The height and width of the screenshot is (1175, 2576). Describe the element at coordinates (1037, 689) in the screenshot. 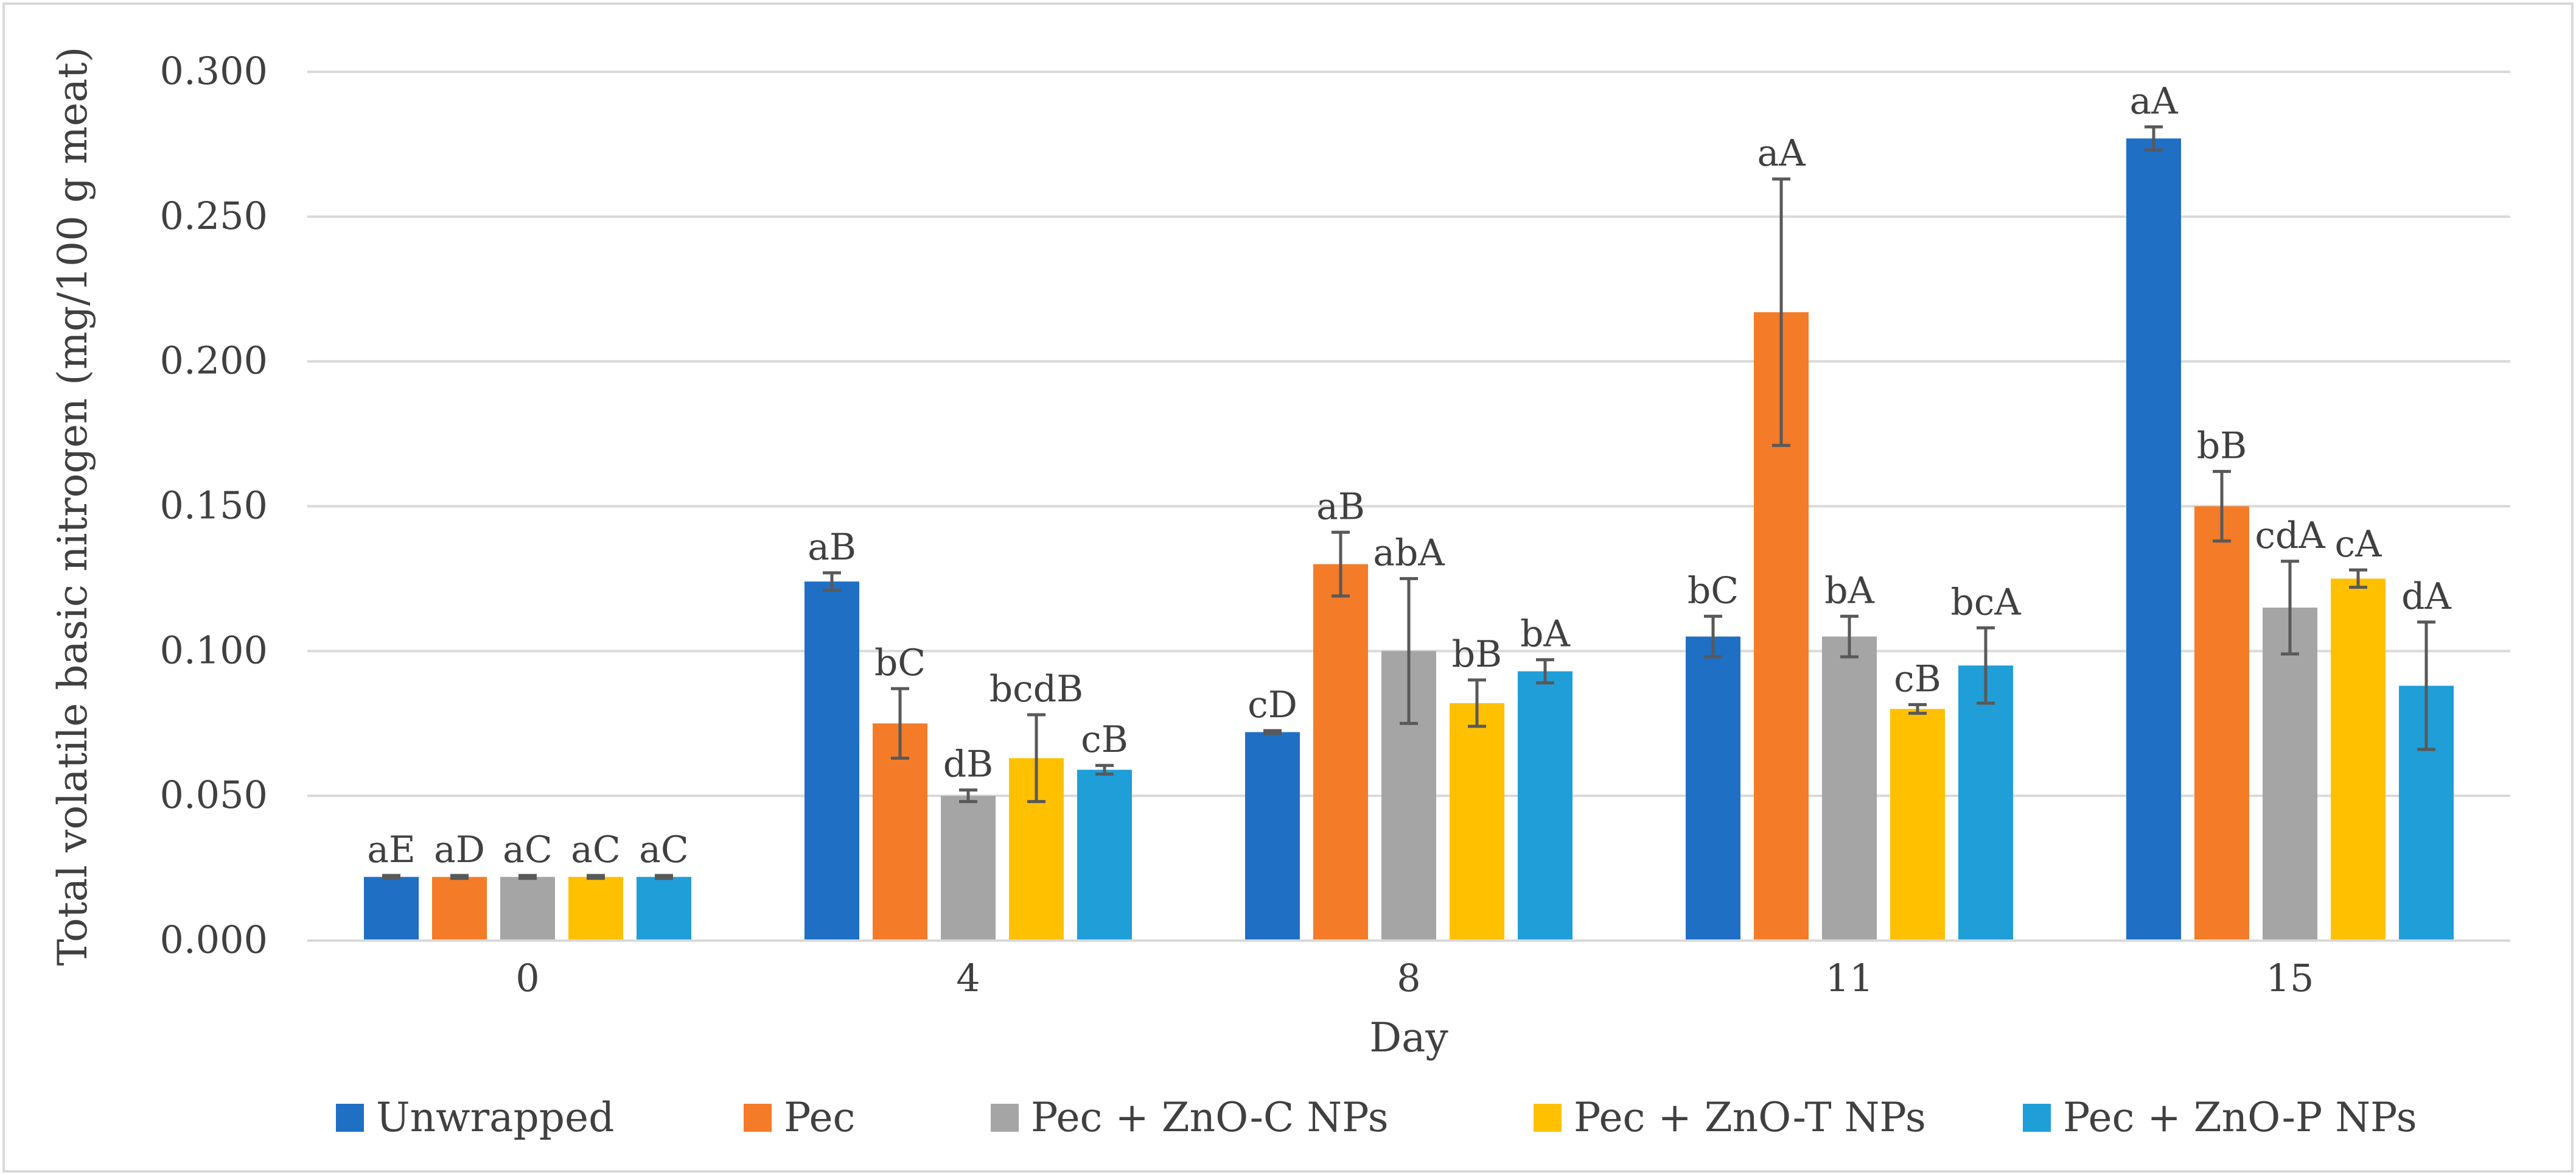

I see `data-label: bcdB` at that location.